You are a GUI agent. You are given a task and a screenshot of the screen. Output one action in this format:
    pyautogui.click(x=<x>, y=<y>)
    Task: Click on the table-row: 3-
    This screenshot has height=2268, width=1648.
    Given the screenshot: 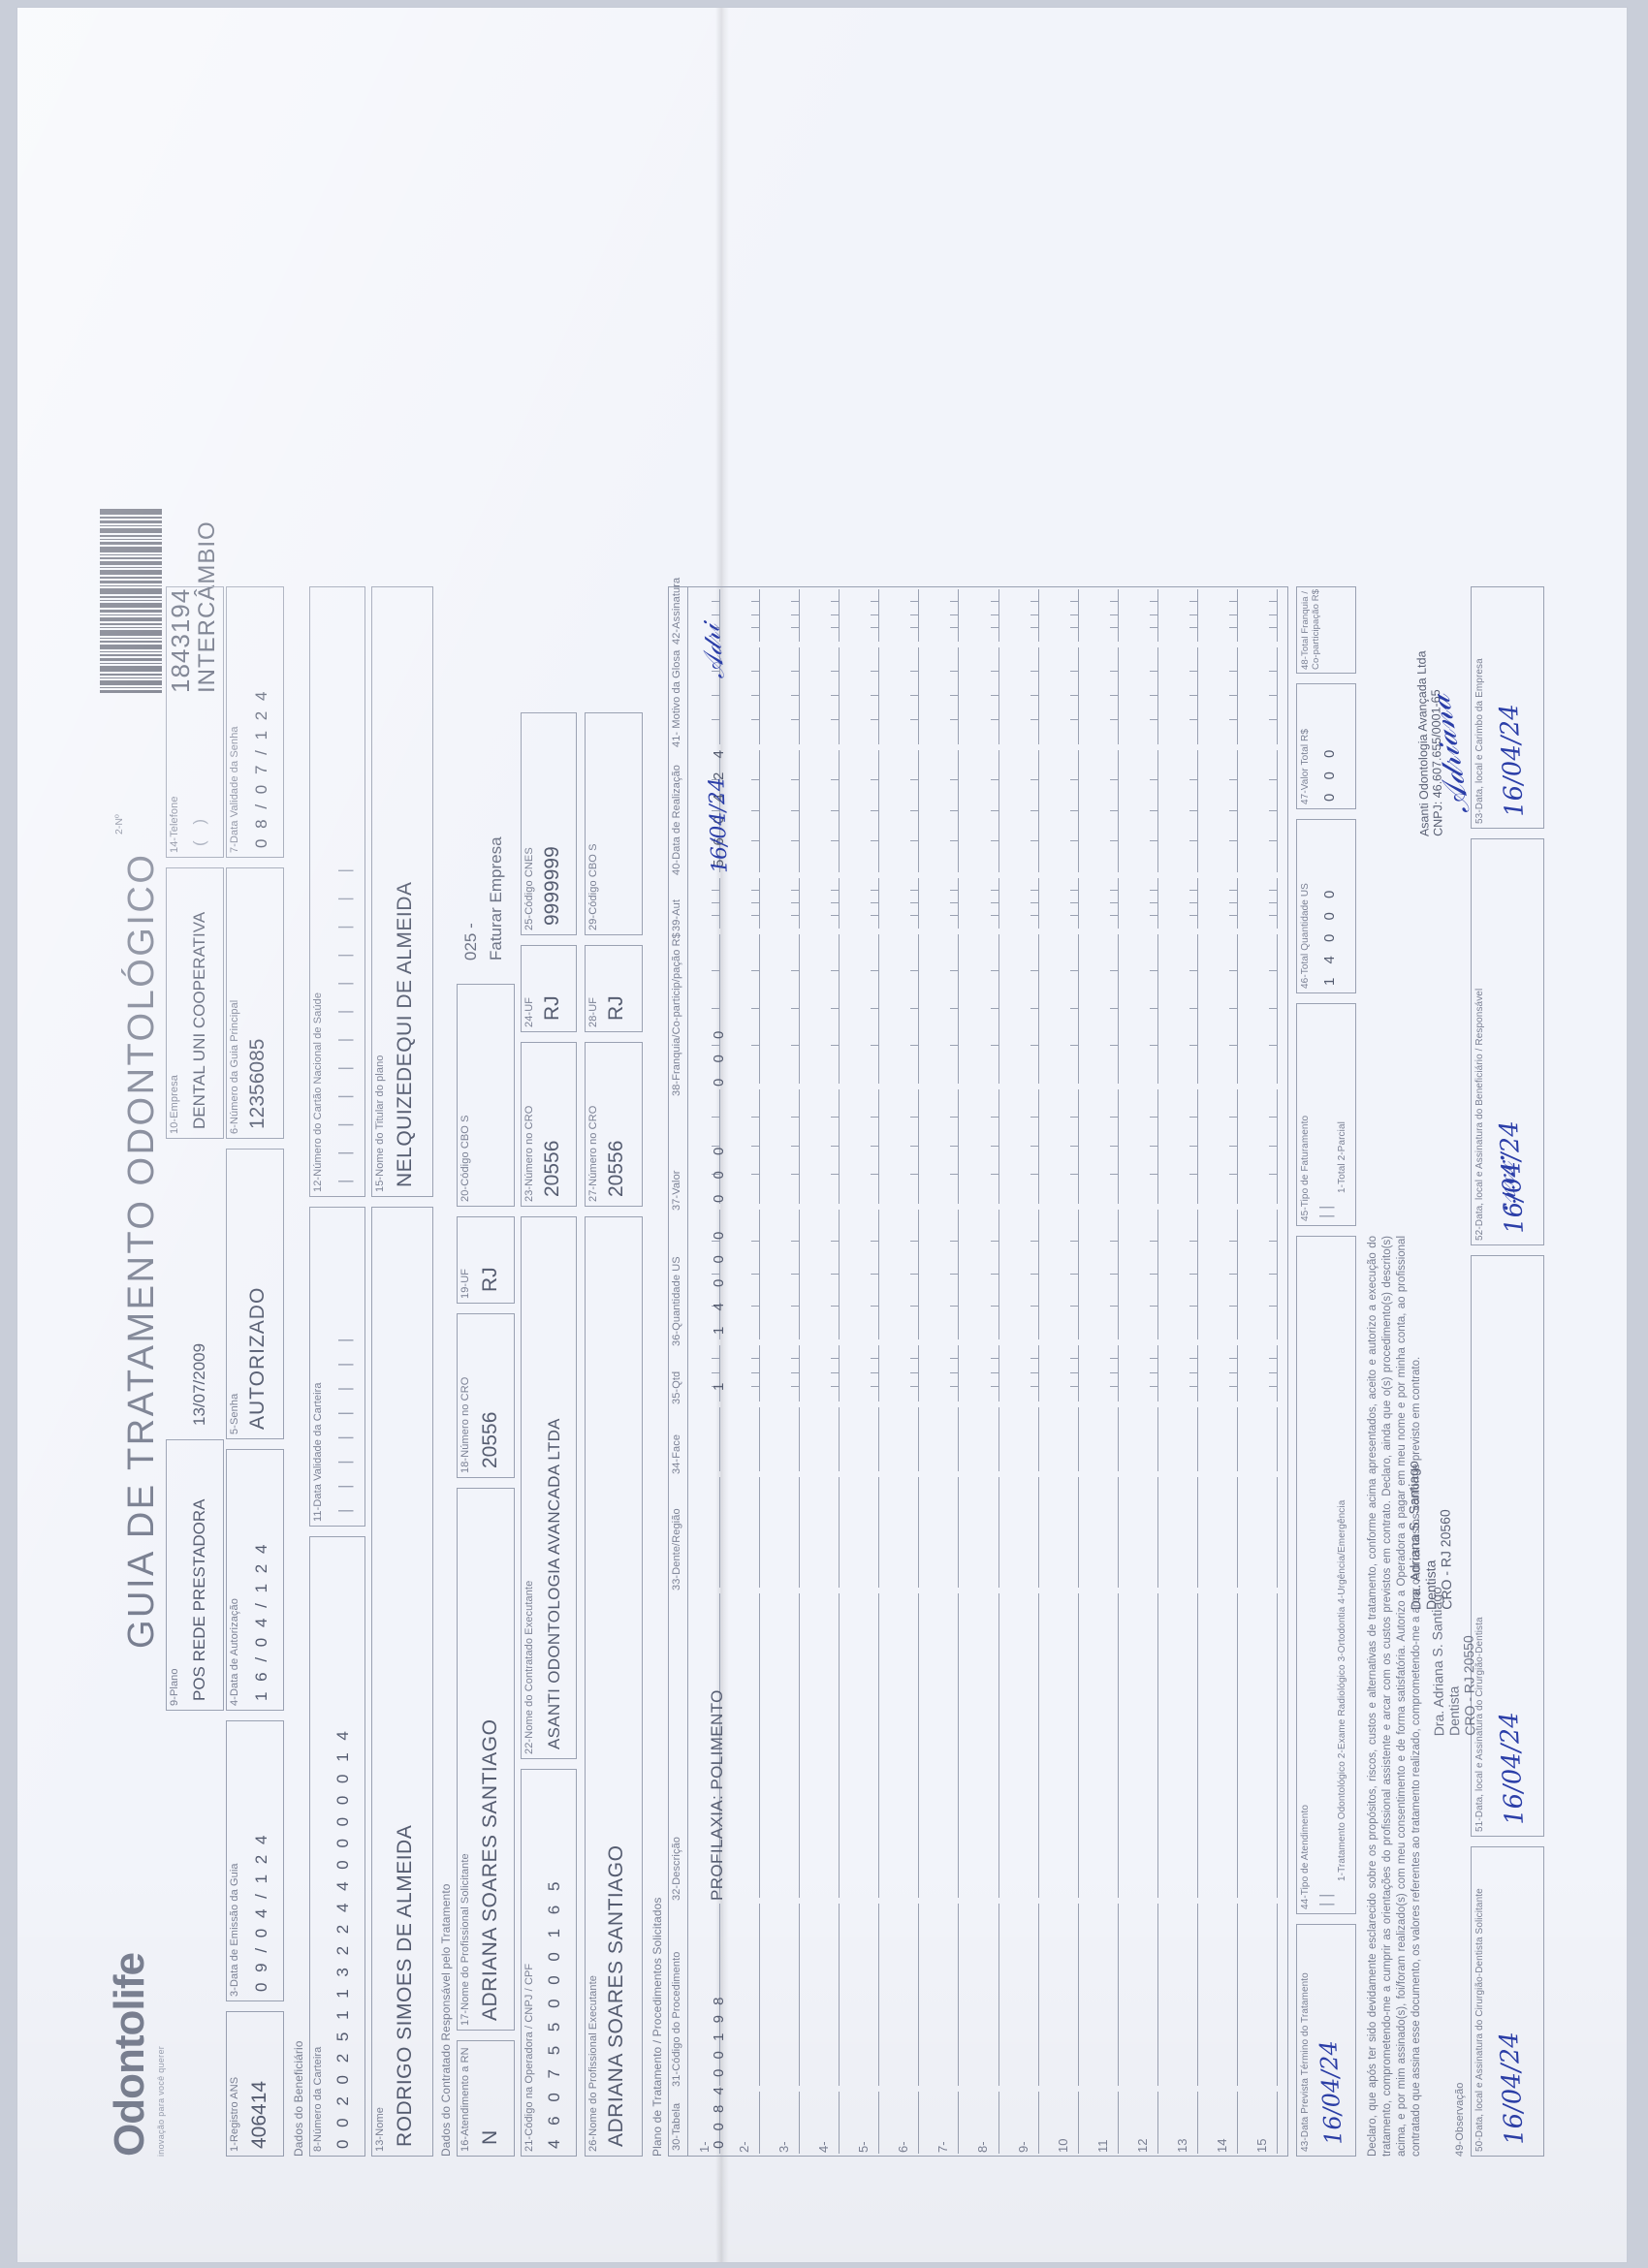 What is the action you would take?
    pyautogui.click(x=790, y=1371)
    